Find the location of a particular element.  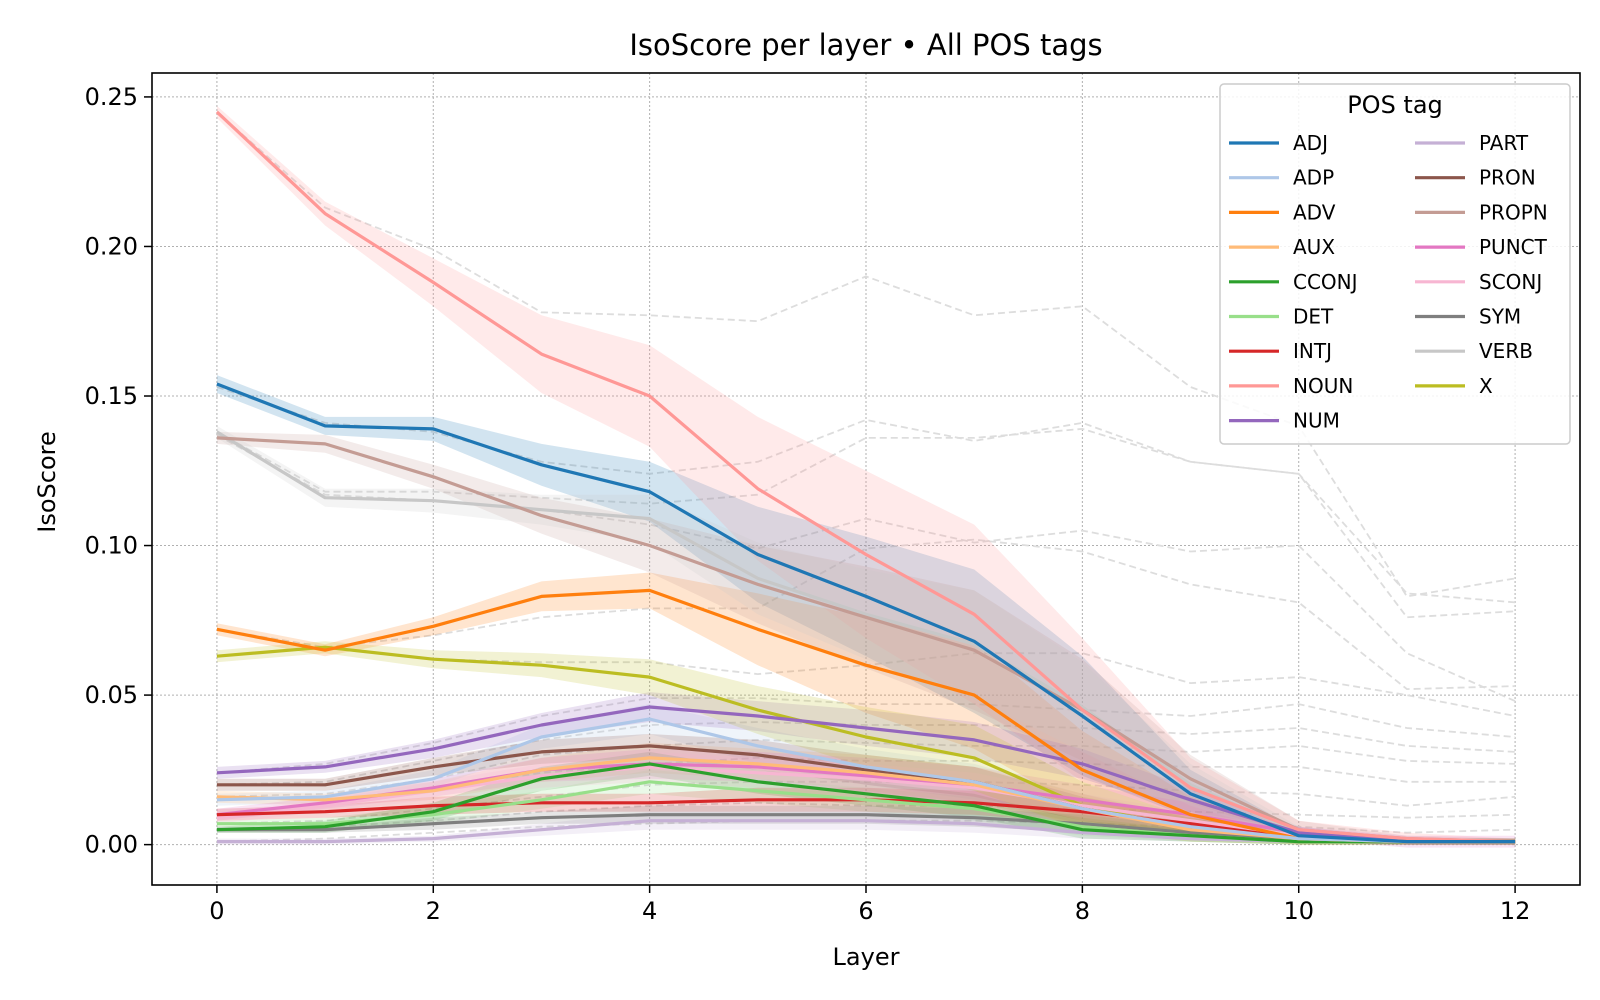

legend-label-sym: SYM is located at coordinates (1500, 317).